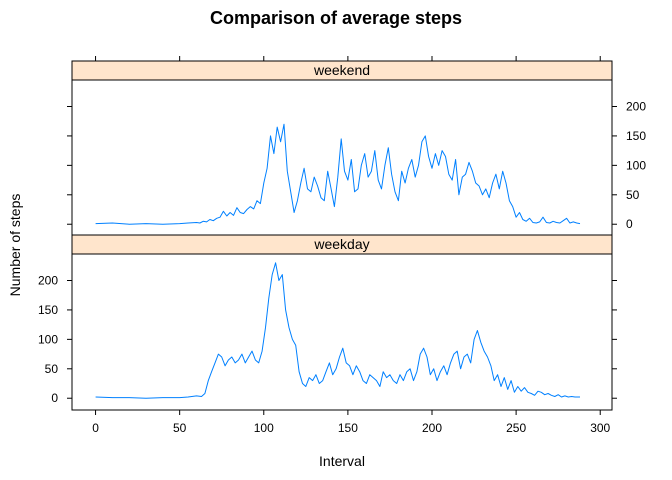 The image size is (672, 480). Describe the element at coordinates (432, 428) in the screenshot. I see `x-tick-label: 200` at that location.